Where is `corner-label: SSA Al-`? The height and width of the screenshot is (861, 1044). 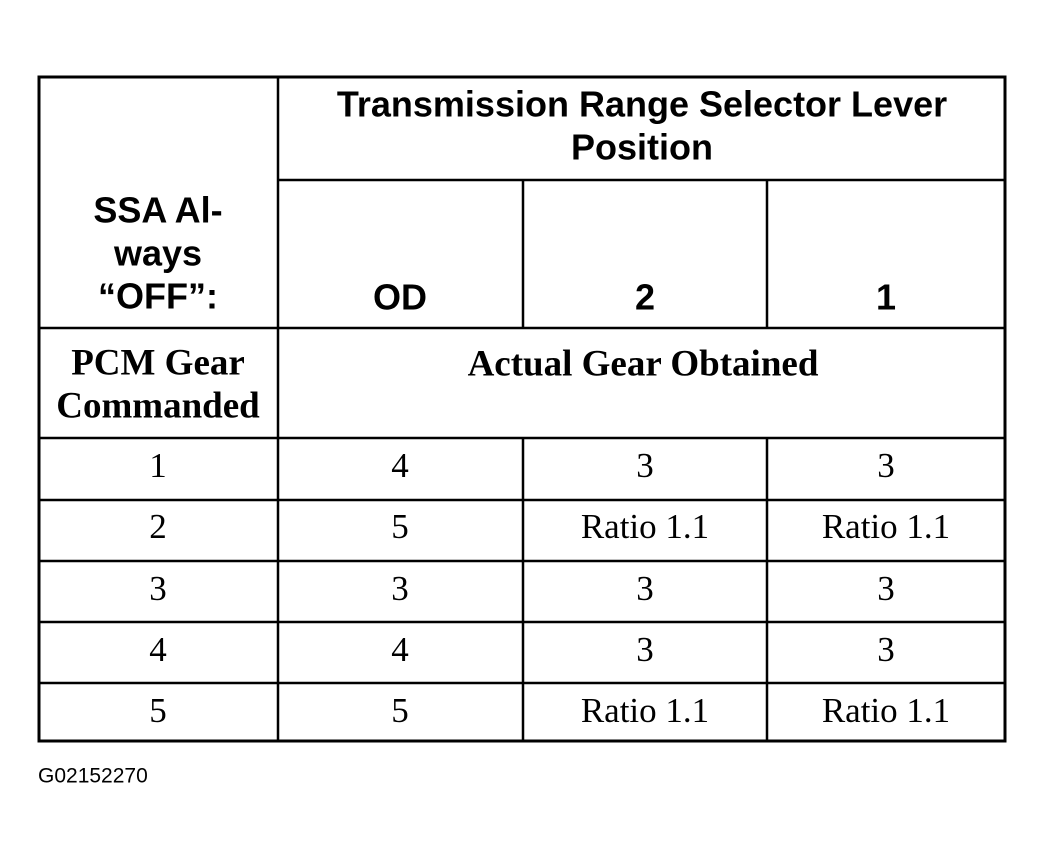
corner-label: SSA Al- is located at coordinates (157, 210).